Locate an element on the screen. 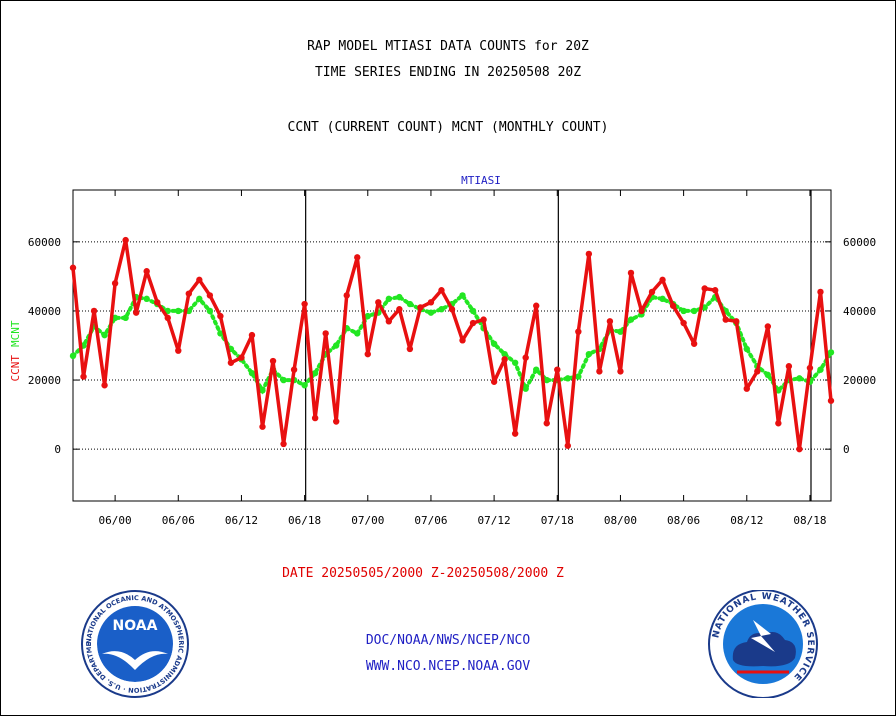 Image resolution: width=896 pixels, height=716 pixels. x-tick-label: 08/06 is located at coordinates (683, 520).